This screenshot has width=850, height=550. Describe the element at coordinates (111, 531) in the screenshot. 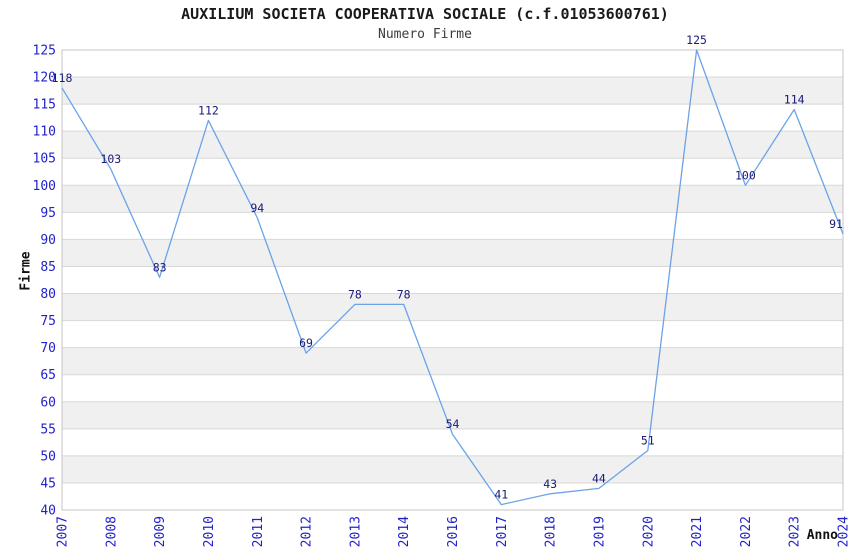

I see `x-tick-label: 2008` at that location.